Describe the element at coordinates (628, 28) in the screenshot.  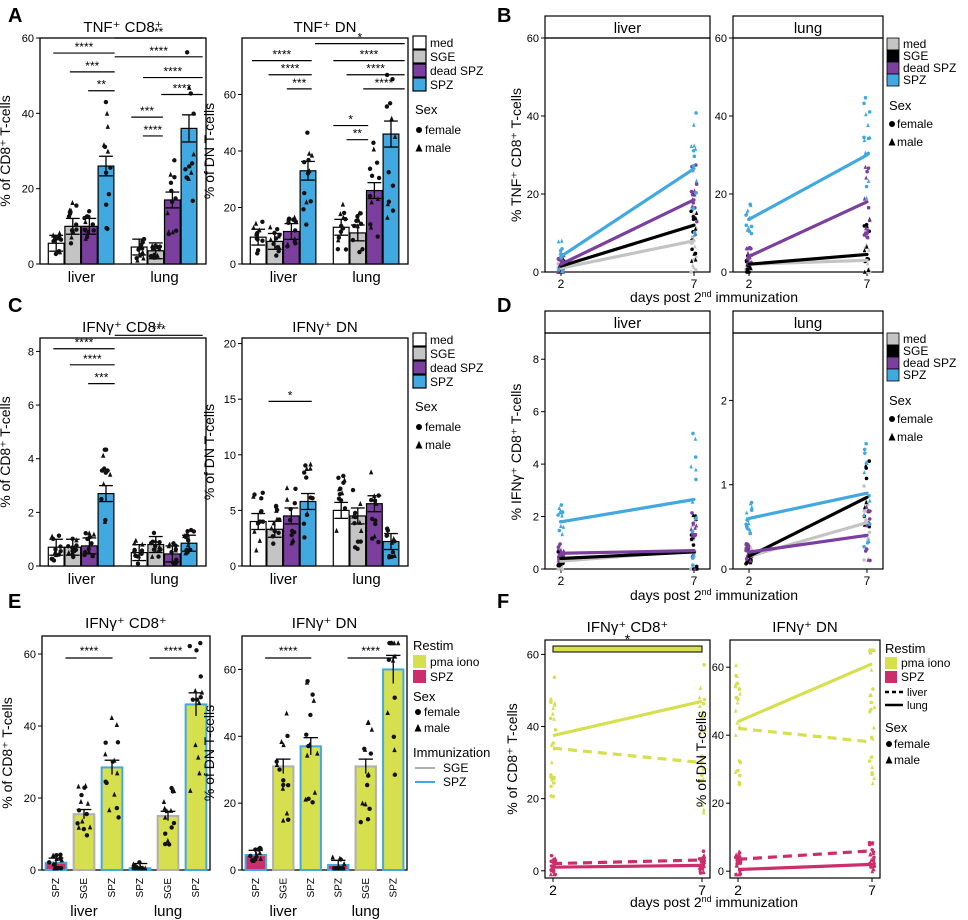
I see `facet-label: liver` at that location.